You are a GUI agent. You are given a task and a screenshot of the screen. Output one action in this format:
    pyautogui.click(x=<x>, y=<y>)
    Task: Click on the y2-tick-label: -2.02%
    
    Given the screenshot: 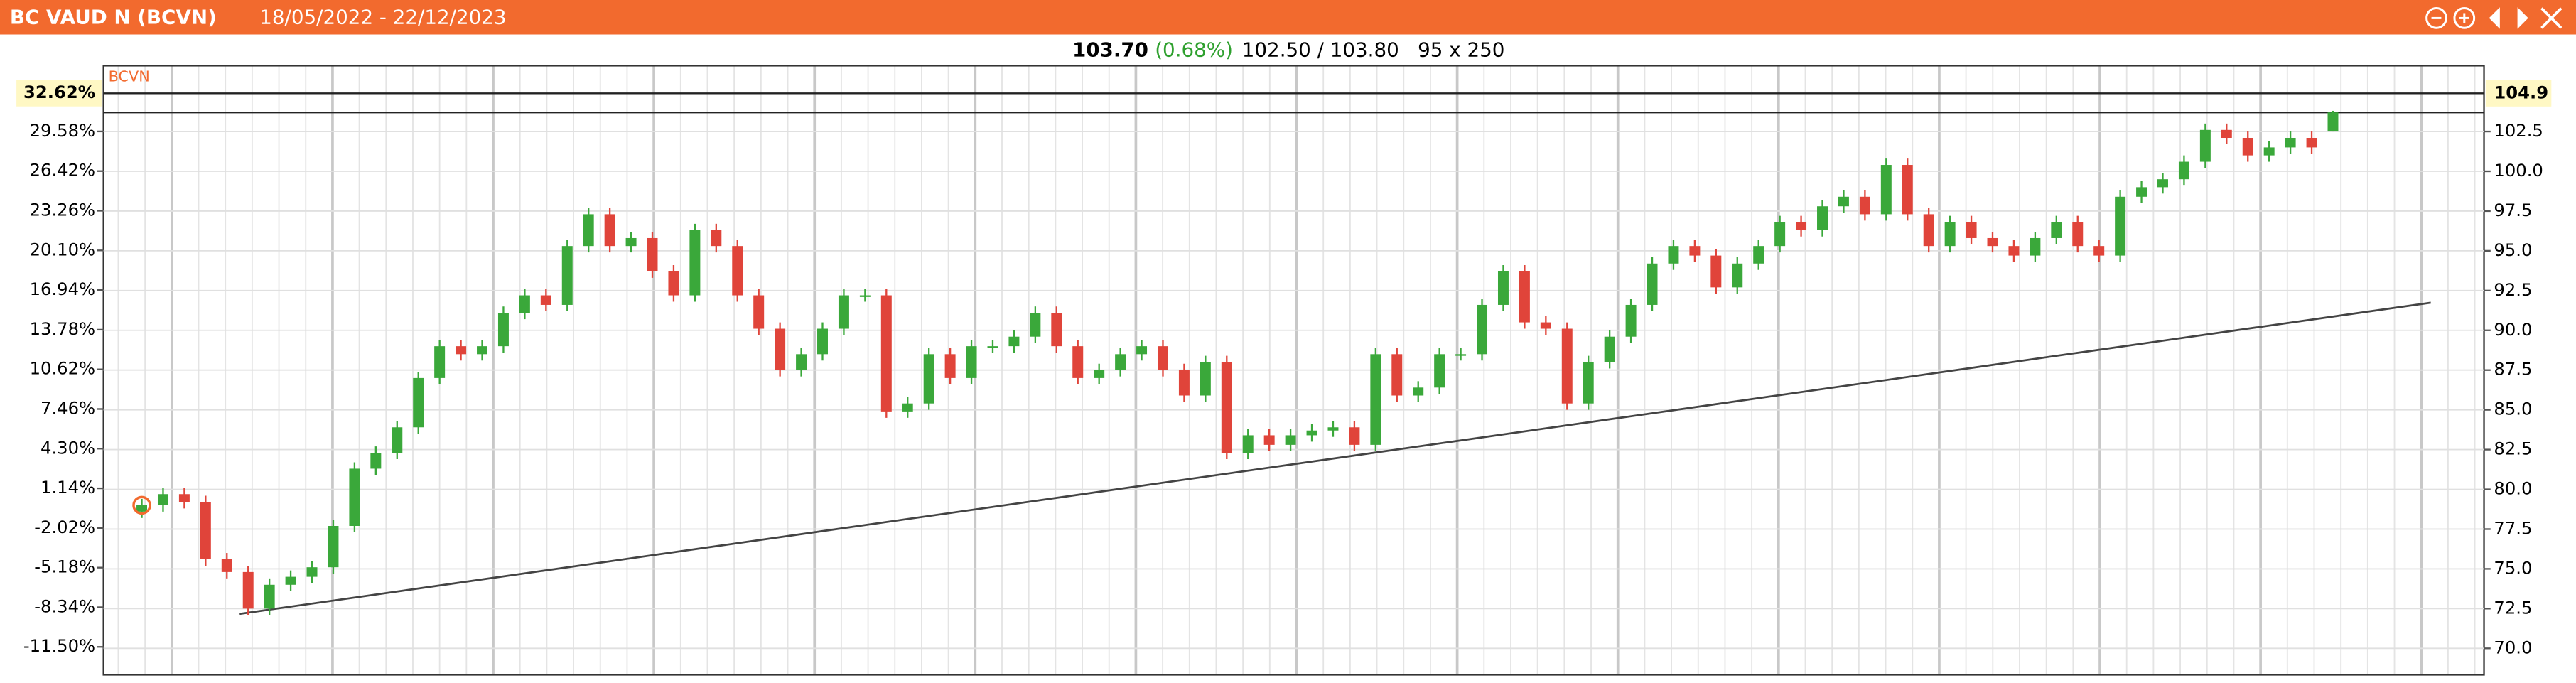 What is the action you would take?
    pyautogui.click(x=64, y=527)
    